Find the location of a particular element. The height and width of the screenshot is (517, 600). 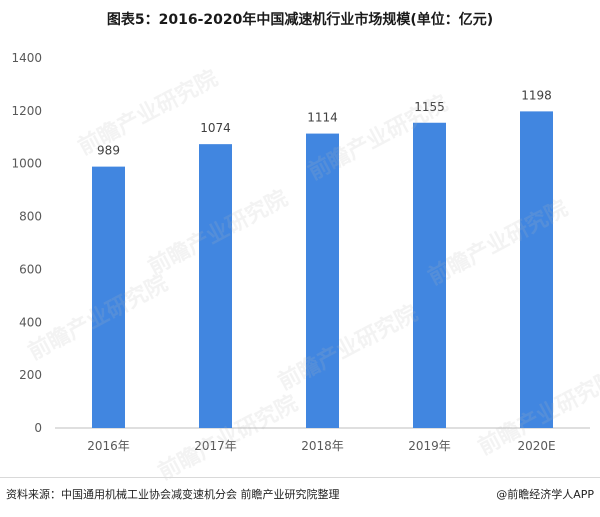

y-tick-label-1: 200 is located at coordinates (30, 375).